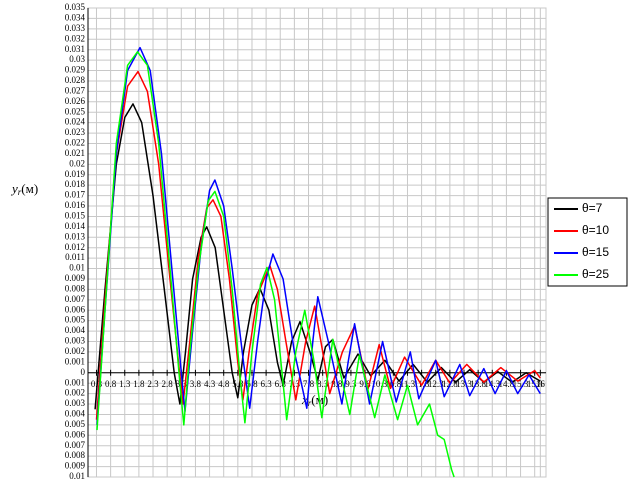  Describe the element at coordinates (541, 384) in the screenshot. I see `x-tick-label: 16` at that location.